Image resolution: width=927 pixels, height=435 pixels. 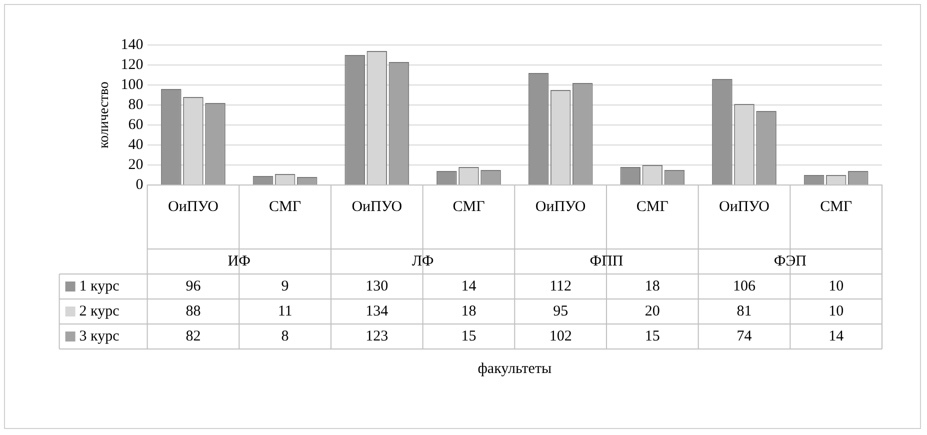 I want to click on text: факультеты, so click(x=515, y=368).